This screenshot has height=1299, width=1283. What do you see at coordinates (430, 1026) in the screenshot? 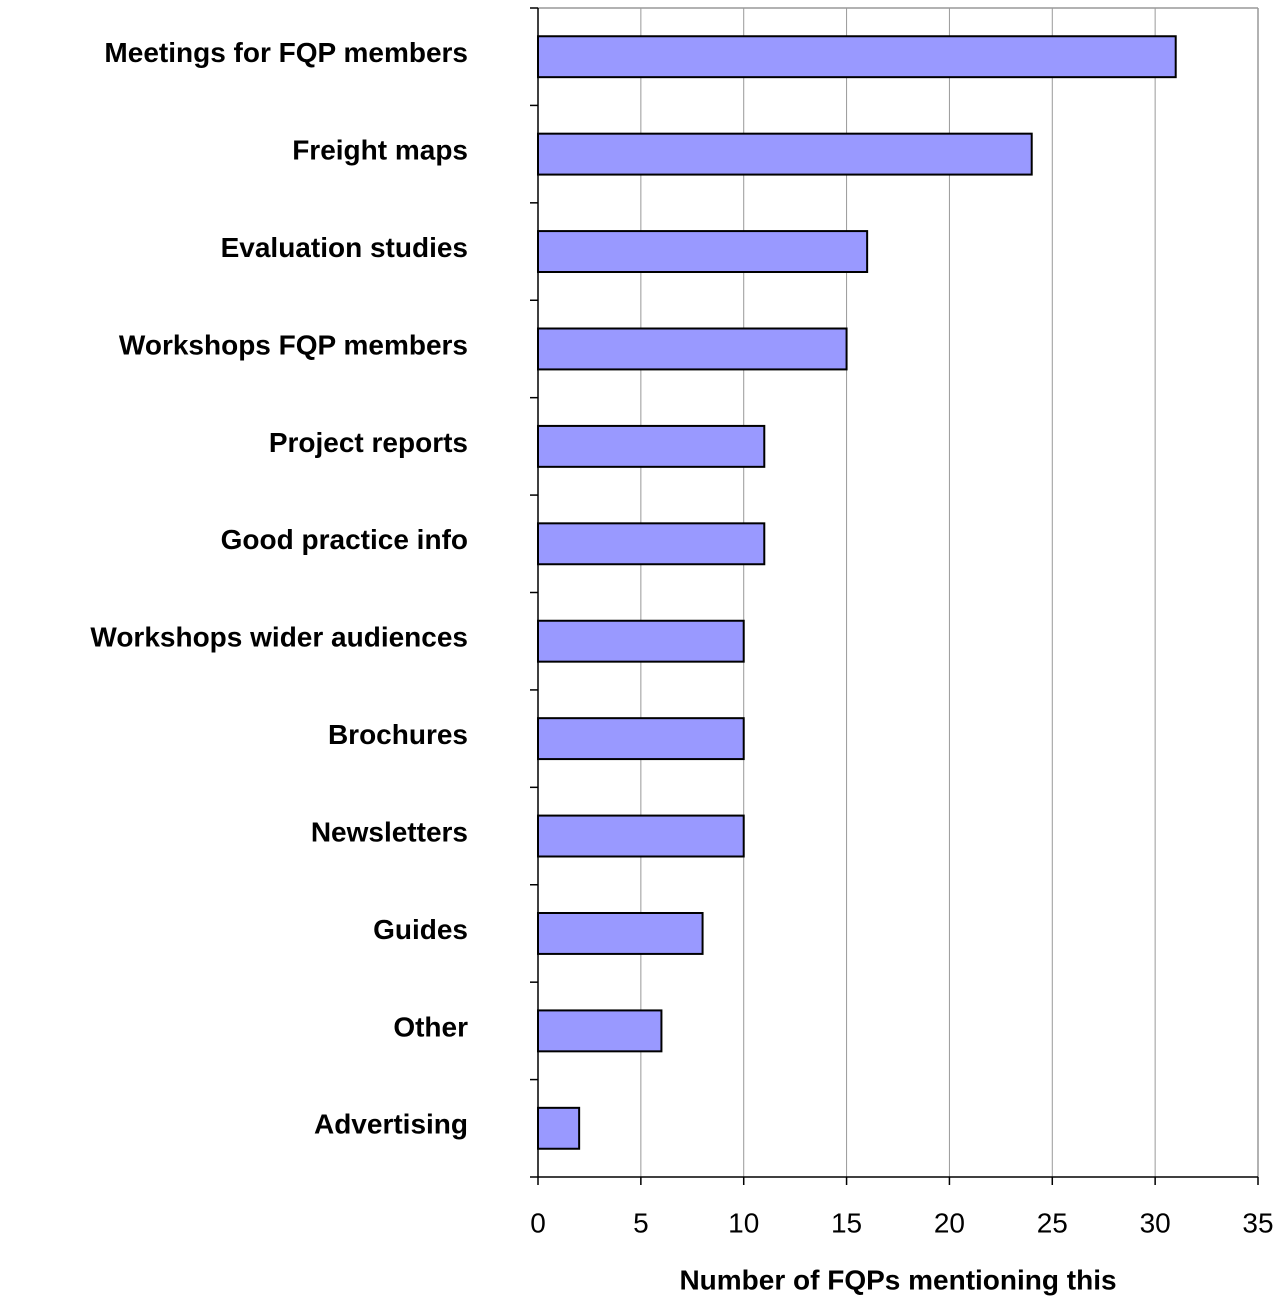
I see `y-tick-label: Other` at bounding box center [430, 1026].